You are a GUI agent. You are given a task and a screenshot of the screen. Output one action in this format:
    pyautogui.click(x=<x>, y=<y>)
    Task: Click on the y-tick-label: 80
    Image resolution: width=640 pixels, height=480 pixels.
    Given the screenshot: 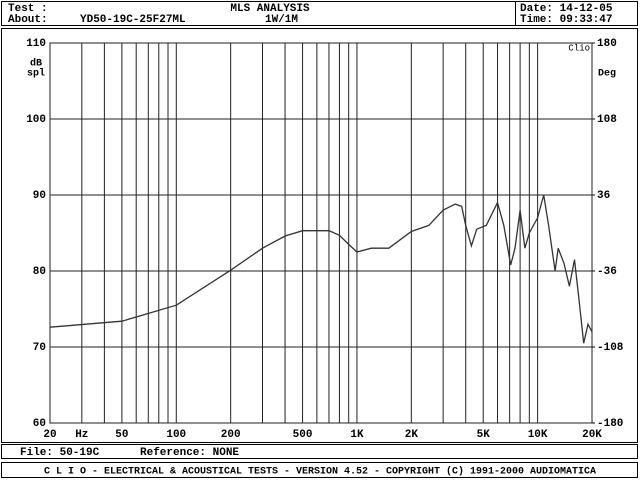 What is the action you would take?
    pyautogui.click(x=39, y=272)
    